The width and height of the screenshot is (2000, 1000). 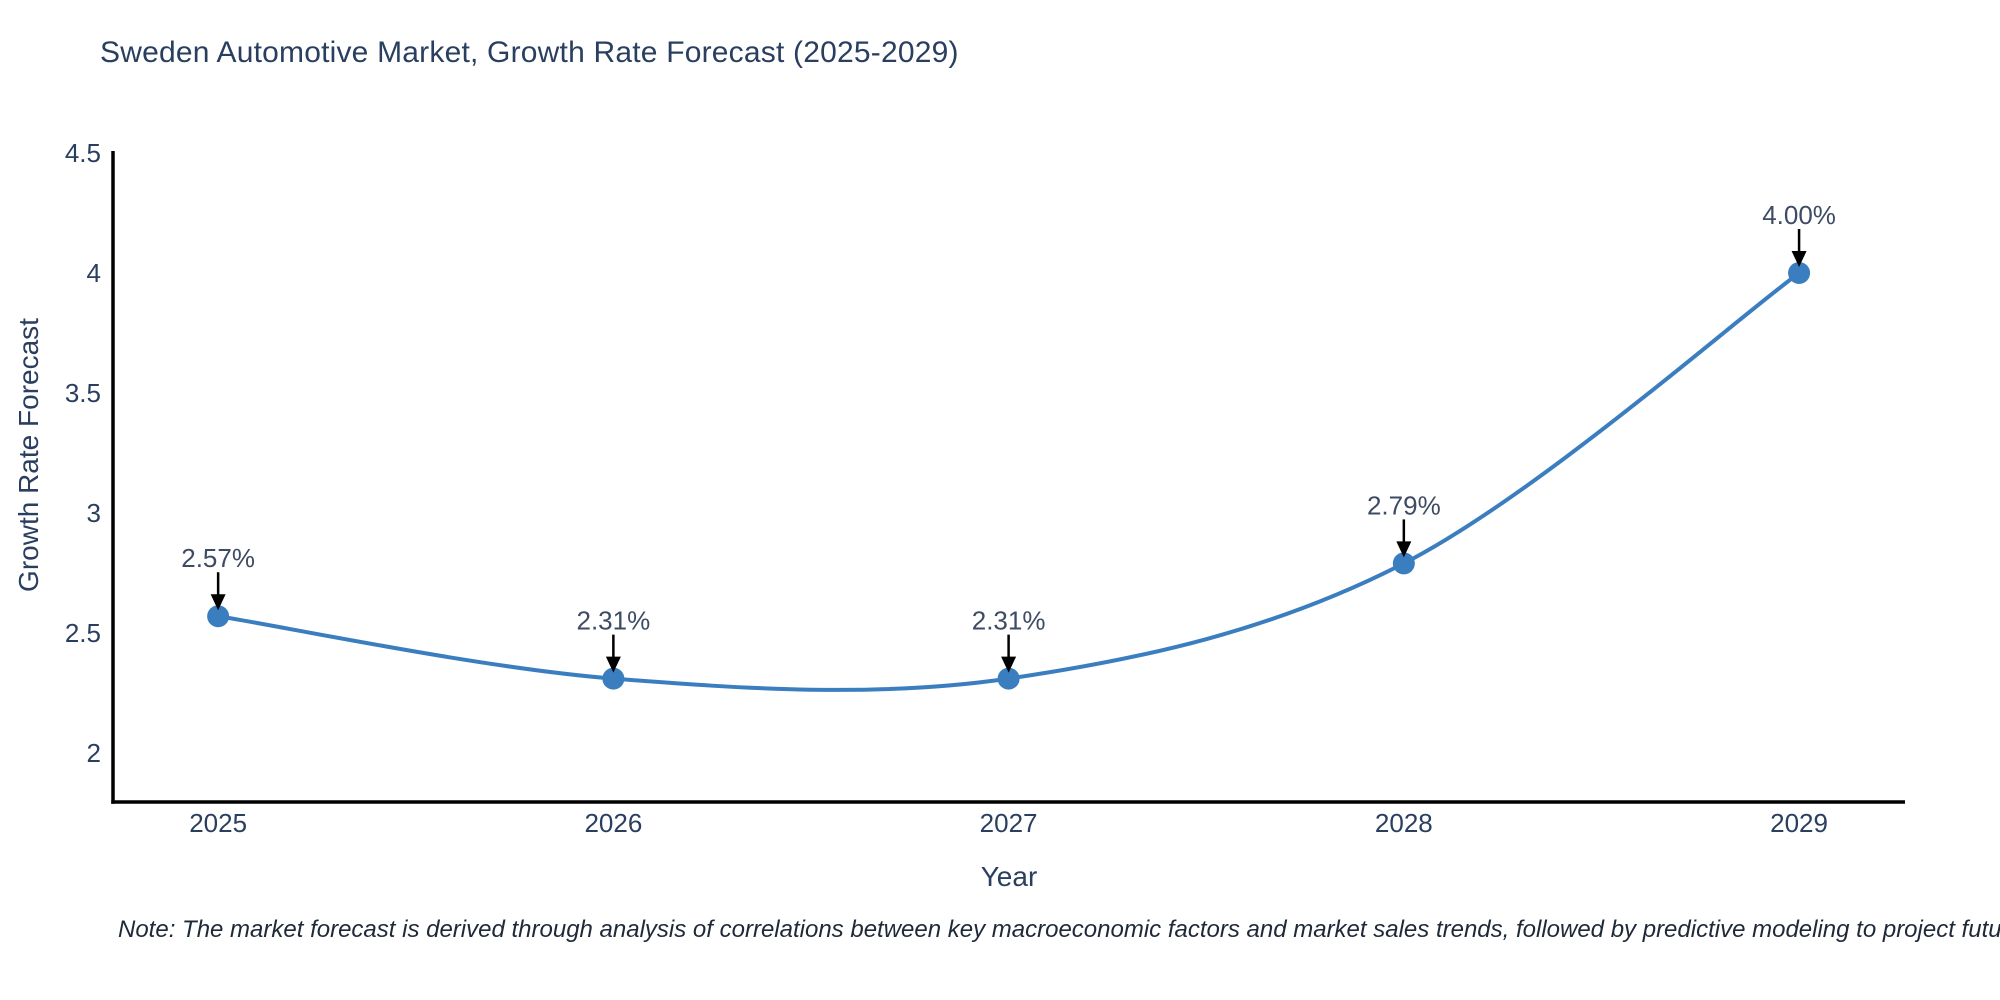 What do you see at coordinates (83, 393) in the screenshot?
I see `y-tick-3.5: 3.5` at bounding box center [83, 393].